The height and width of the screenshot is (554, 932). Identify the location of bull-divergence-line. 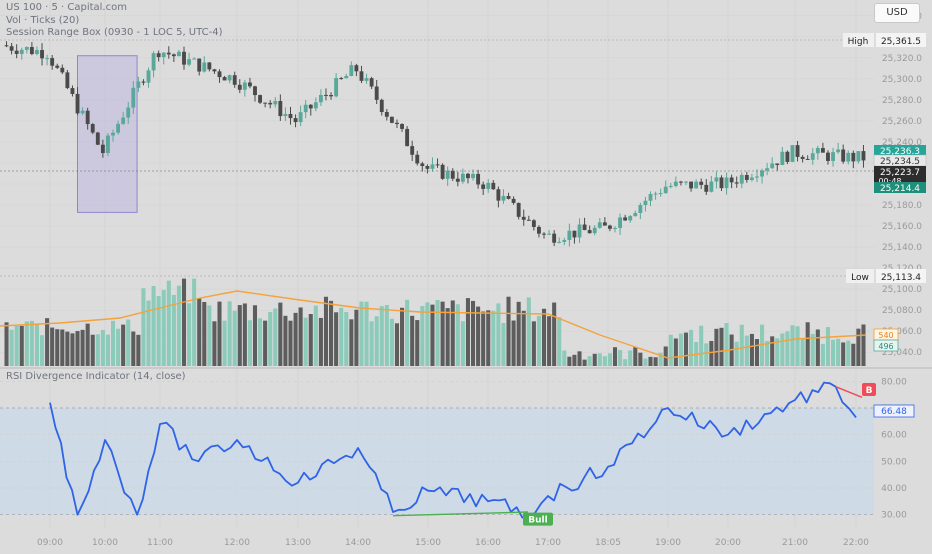
(460, 514).